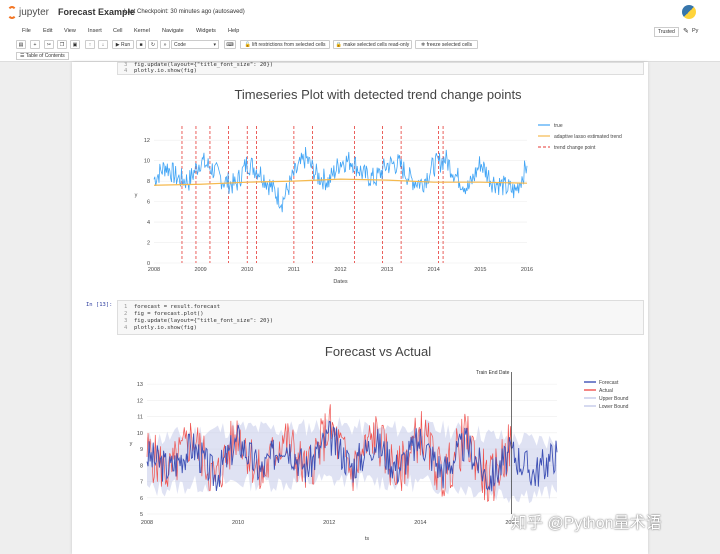  Describe the element at coordinates (558, 126) in the screenshot. I see `legend-label-true: true` at that location.